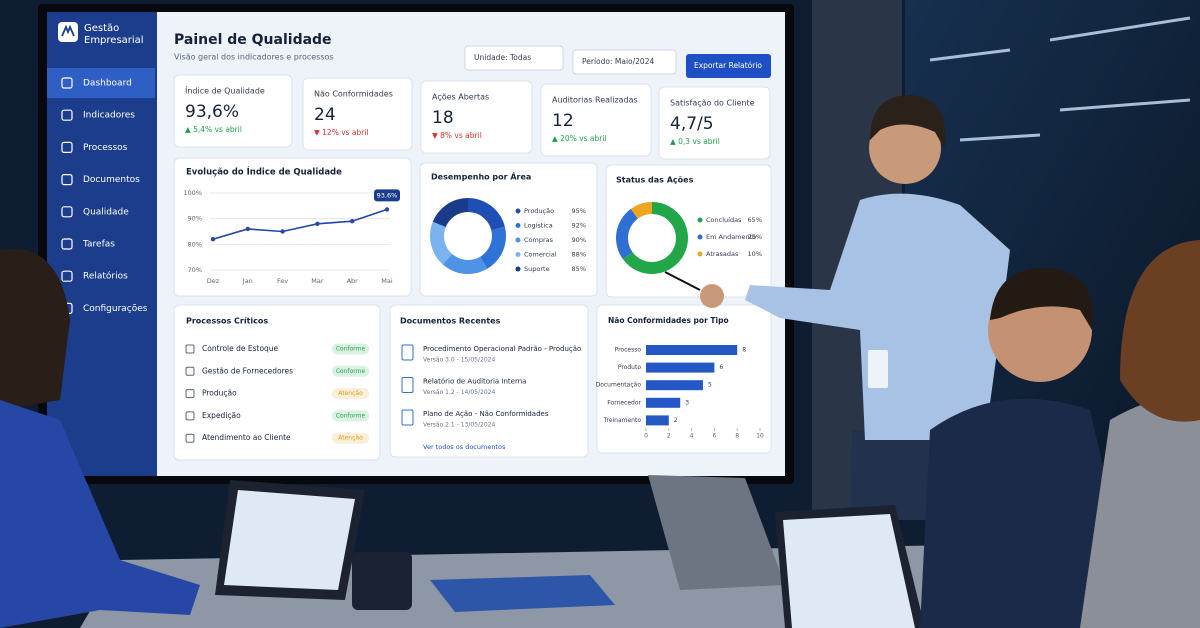 The height and width of the screenshot is (628, 1200). Describe the element at coordinates (522, 593) in the screenshot. I see `clipboard` at that location.